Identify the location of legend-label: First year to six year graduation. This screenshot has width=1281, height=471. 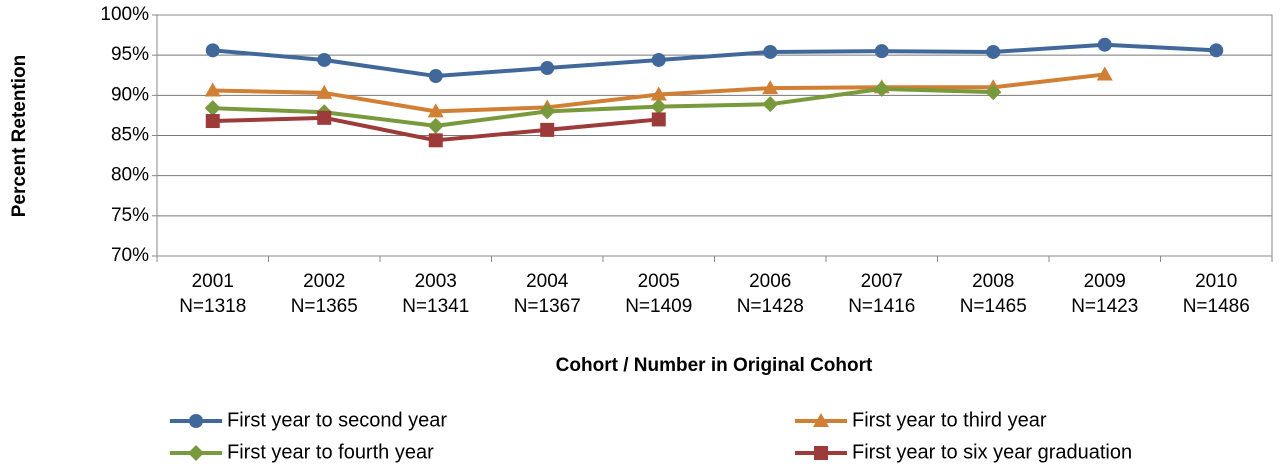
(992, 452).